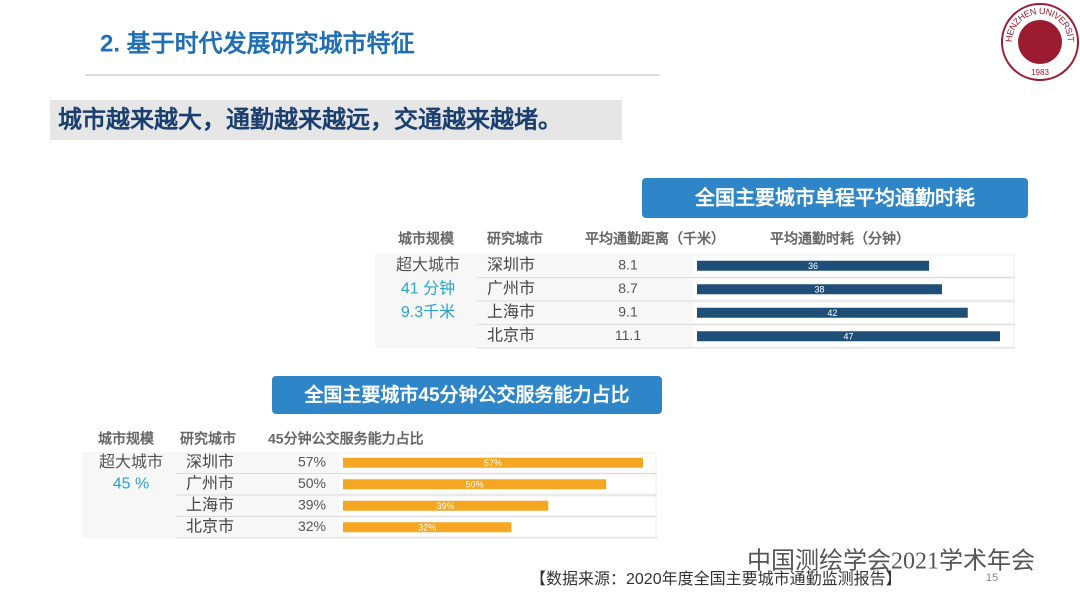  What do you see at coordinates (312, 504) in the screenshot?
I see `row-number: 39%` at bounding box center [312, 504].